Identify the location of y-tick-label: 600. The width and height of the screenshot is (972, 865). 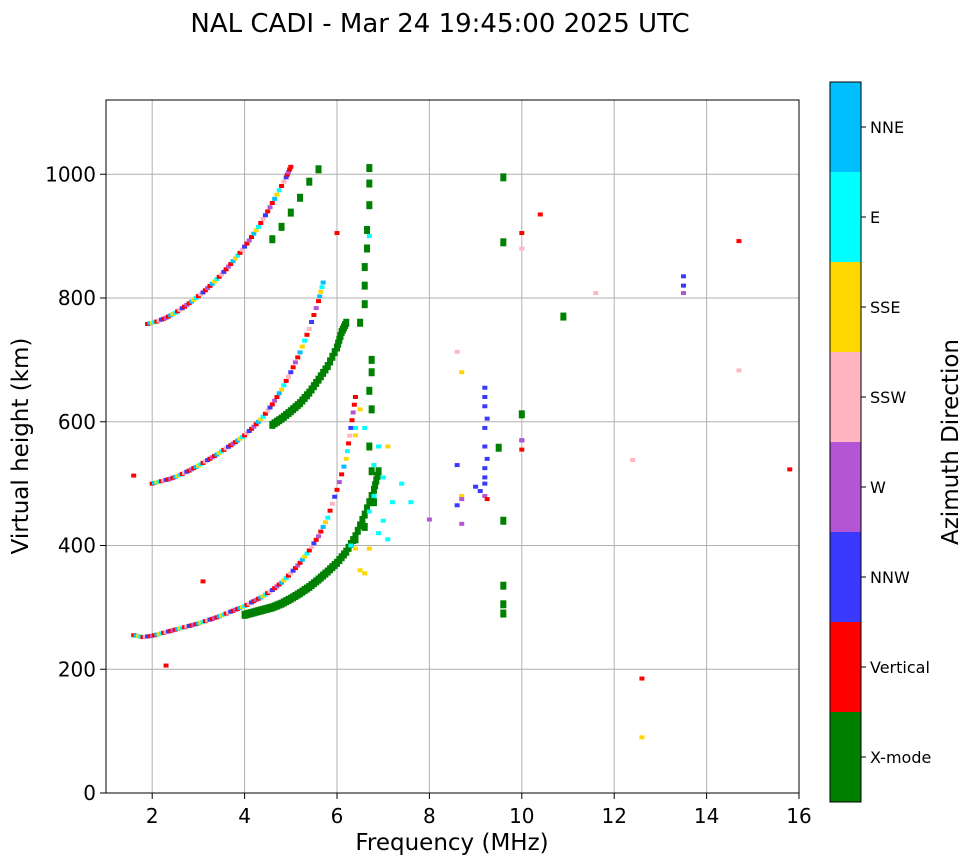
(77, 422).